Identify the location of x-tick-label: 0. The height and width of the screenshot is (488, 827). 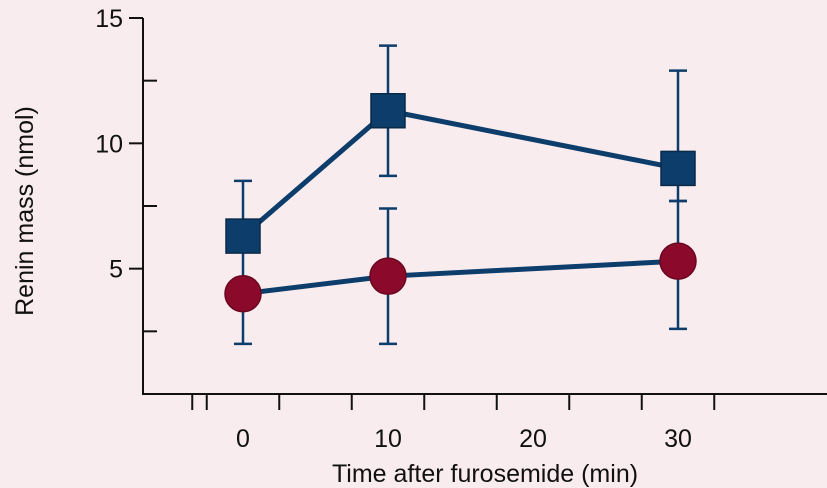
(243, 439).